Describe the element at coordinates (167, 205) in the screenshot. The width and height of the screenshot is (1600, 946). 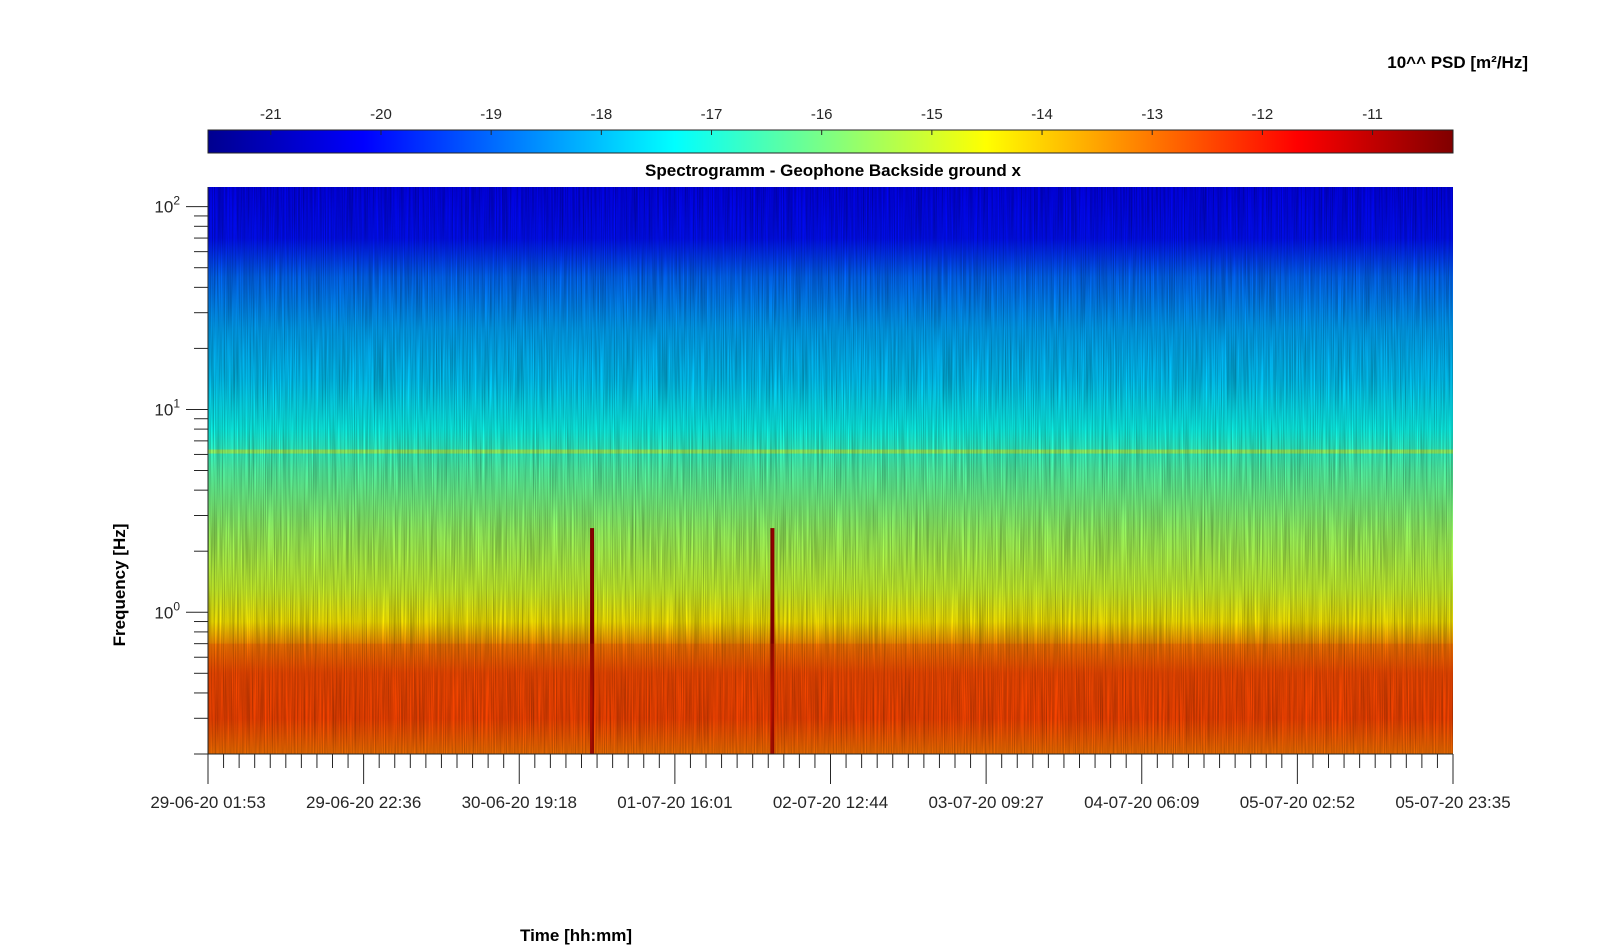
I see `y-tick-label: 10²` at that location.